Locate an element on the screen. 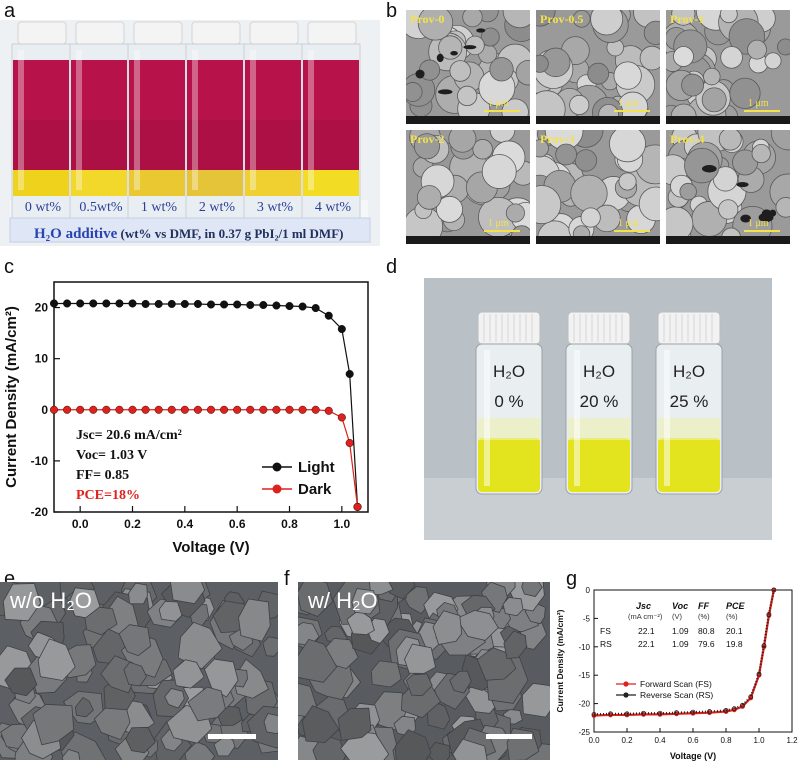 Image resolution: width=800 pixels, height=770 pixels. y-axis-label: Current Density (mA/cm²) is located at coordinates (560, 660).